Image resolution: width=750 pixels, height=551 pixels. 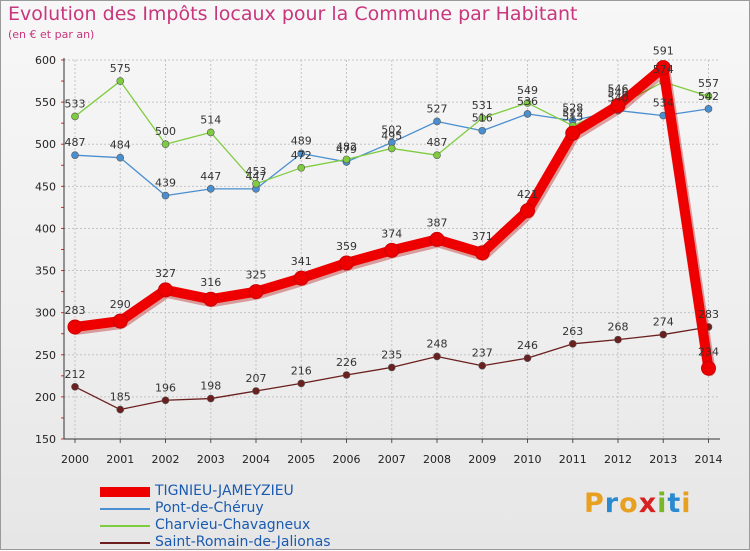 I want to click on legend-label-charvieu: Charvieu-Chavagneux, so click(x=233, y=525).